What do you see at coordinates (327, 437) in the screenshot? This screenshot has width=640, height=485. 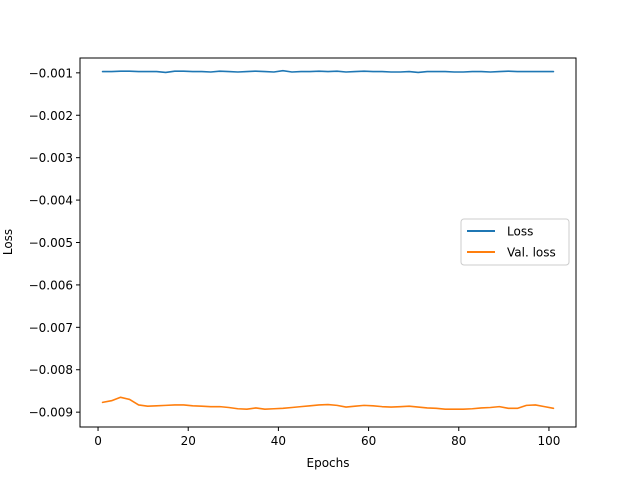 I see `x-axis: 0 20 40 60 80 100` at bounding box center [327, 437].